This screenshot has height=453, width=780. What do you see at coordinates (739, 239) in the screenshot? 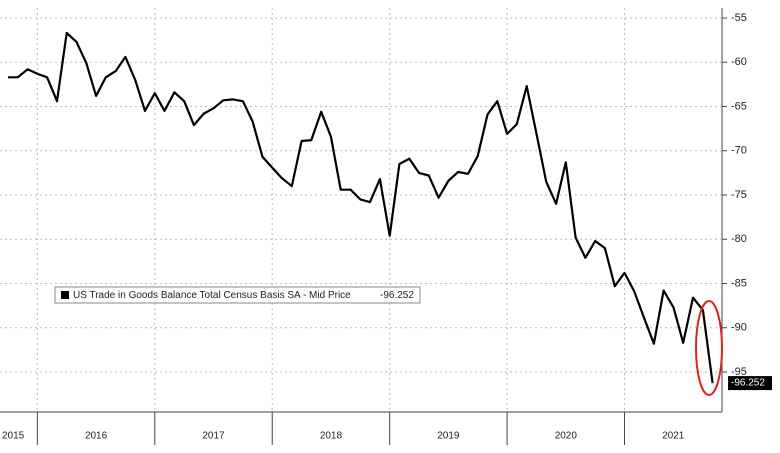
I see `y-tick-label: -80` at bounding box center [739, 239].